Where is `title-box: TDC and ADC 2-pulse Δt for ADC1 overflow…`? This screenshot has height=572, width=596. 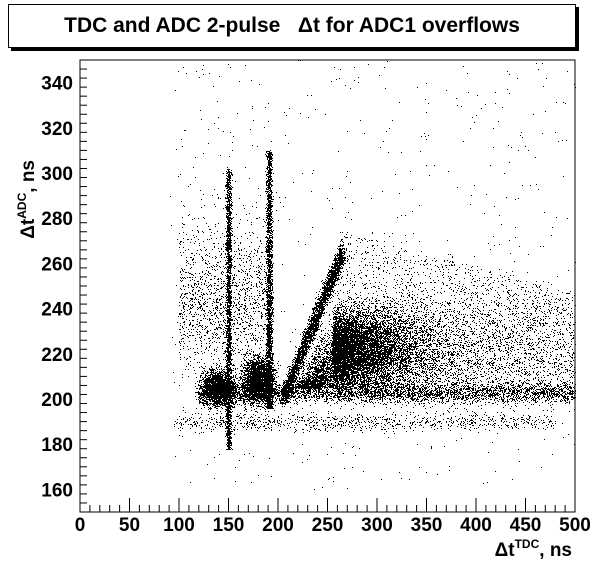
title-box: TDC and ADC 2-pulse Δt for ADC1 overflow… is located at coordinates (292, 26).